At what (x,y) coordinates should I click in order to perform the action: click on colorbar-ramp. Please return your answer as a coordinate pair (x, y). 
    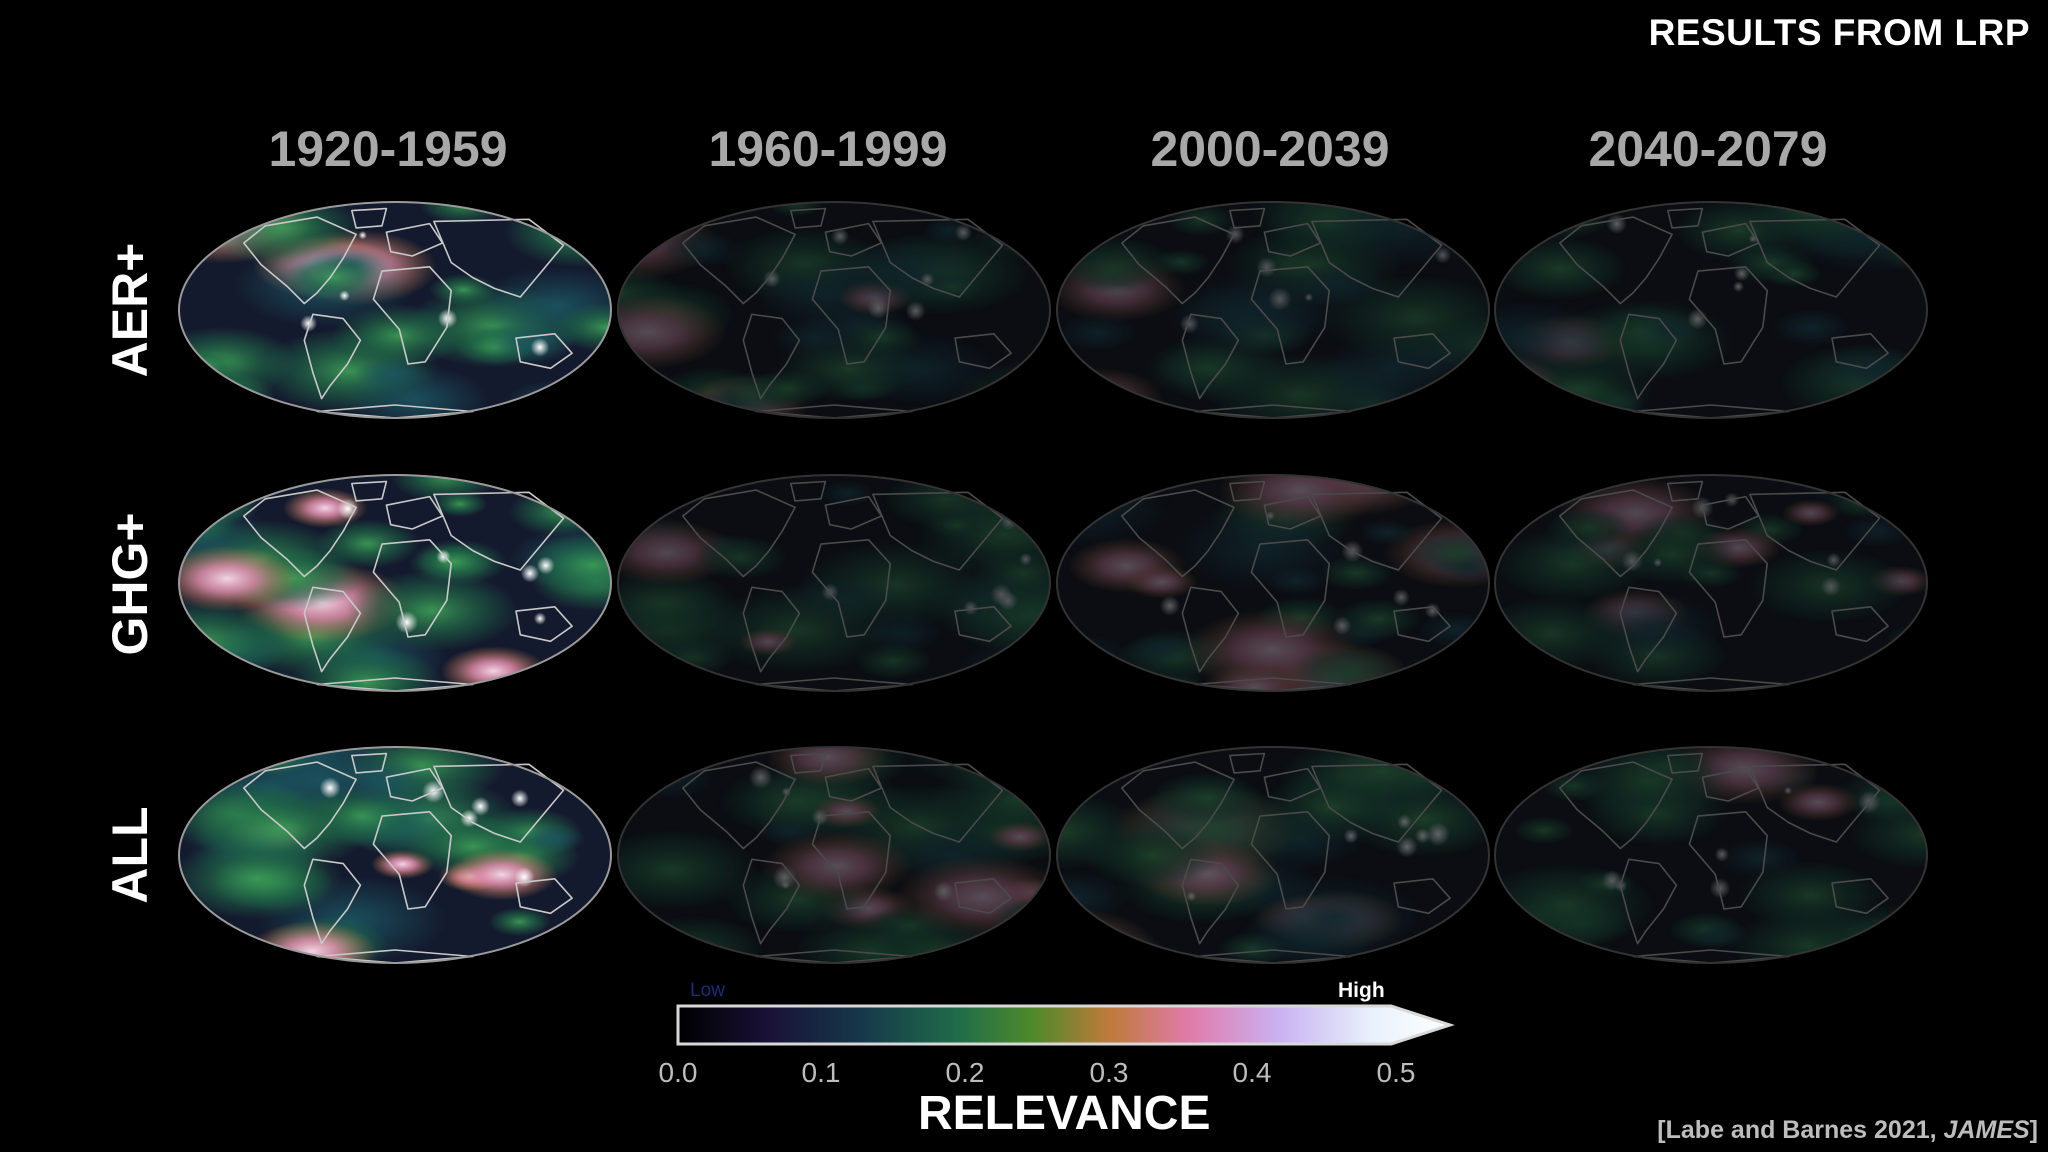
    Looking at the image, I should click on (1065, 1025).